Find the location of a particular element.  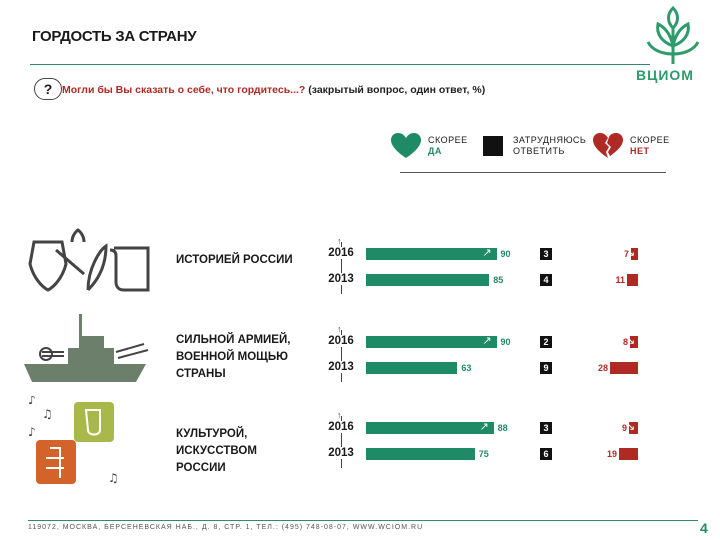

page-number: 4 is located at coordinates (704, 528).